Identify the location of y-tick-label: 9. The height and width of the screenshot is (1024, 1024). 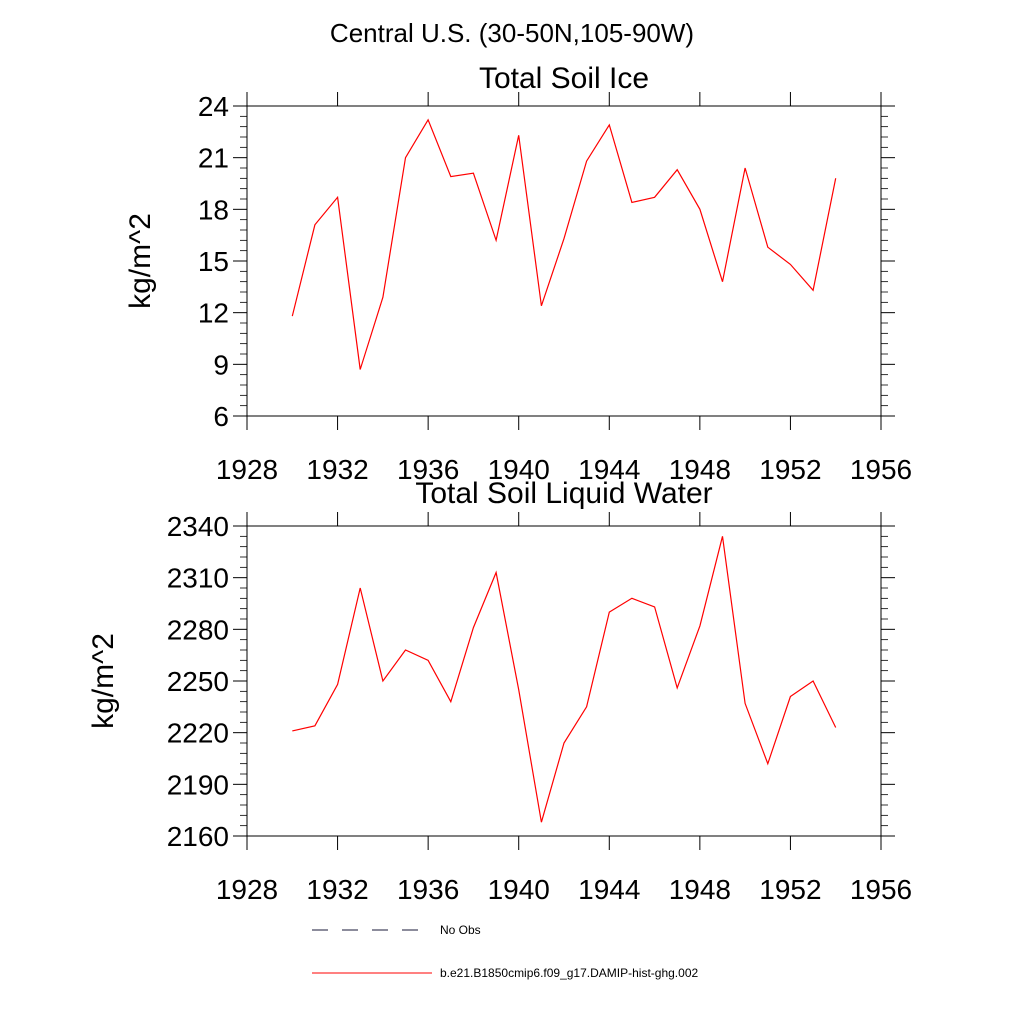
(221, 364).